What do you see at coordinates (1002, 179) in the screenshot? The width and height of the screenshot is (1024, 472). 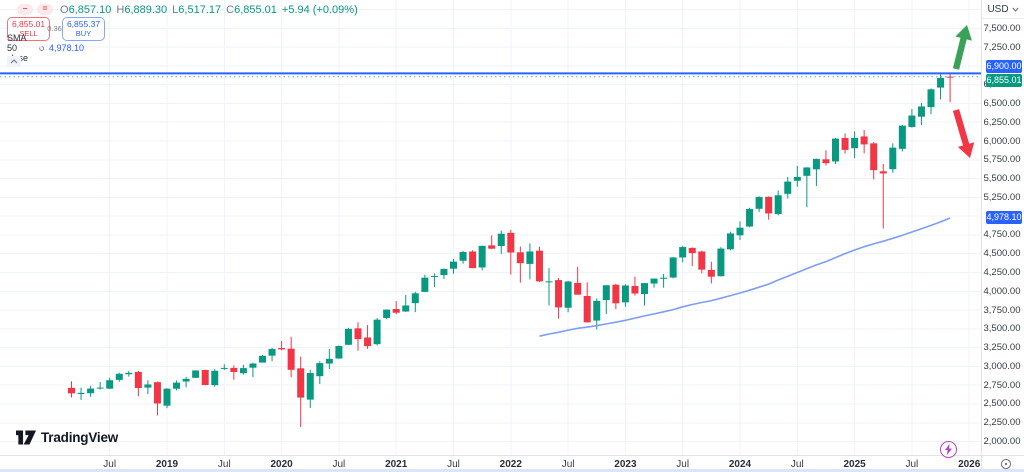 I see `price-tick-label: 5,500.00` at bounding box center [1002, 179].